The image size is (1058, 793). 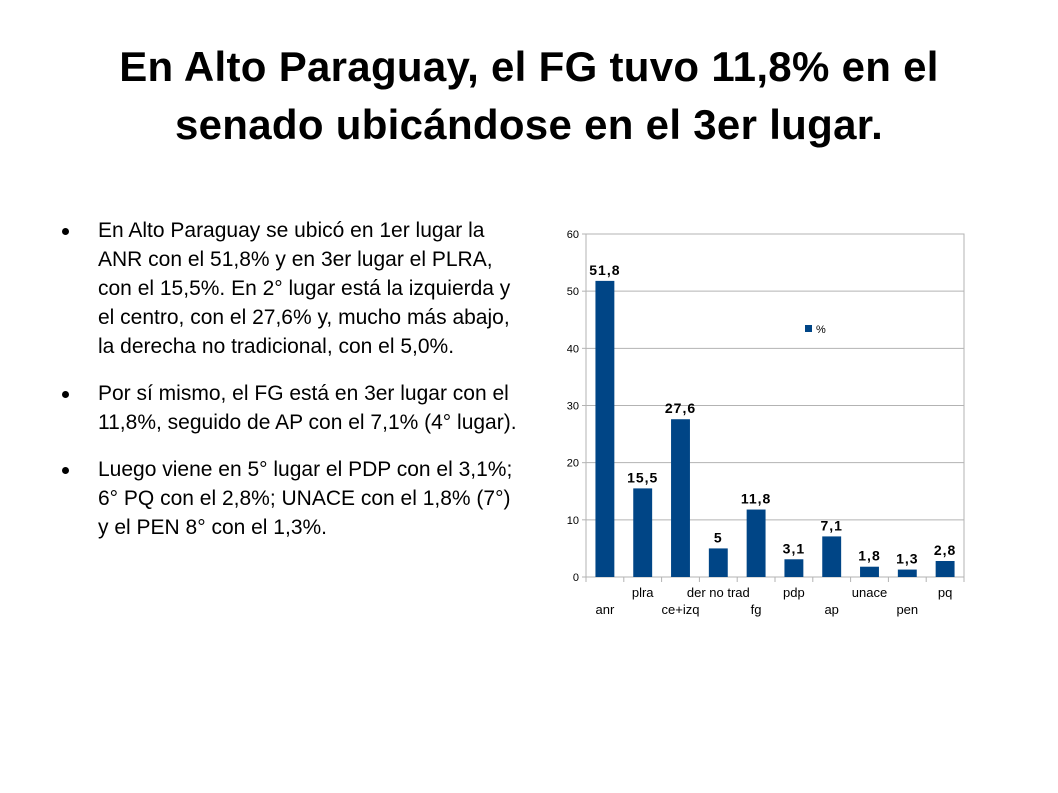 What do you see at coordinates (529, 66) in the screenshot?
I see `title-line-1: En Alto Paraguay, el FG tuvo 11,8% en el` at bounding box center [529, 66].